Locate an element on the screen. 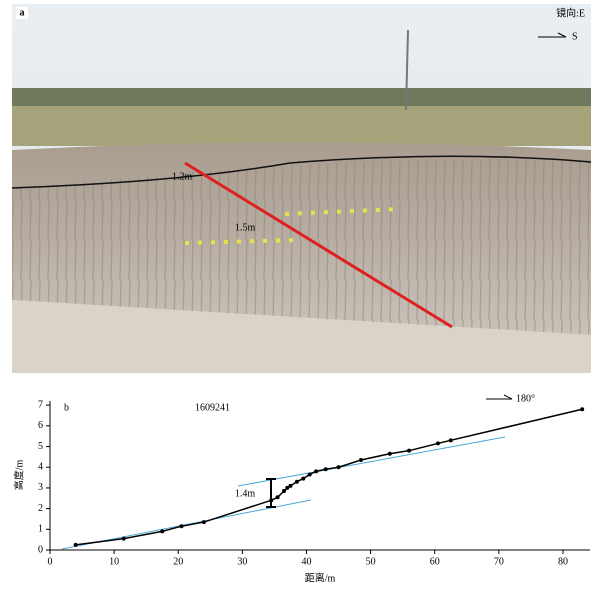 The width and height of the screenshot is (601, 589). y-tick-label: 7 is located at coordinates (40, 404).